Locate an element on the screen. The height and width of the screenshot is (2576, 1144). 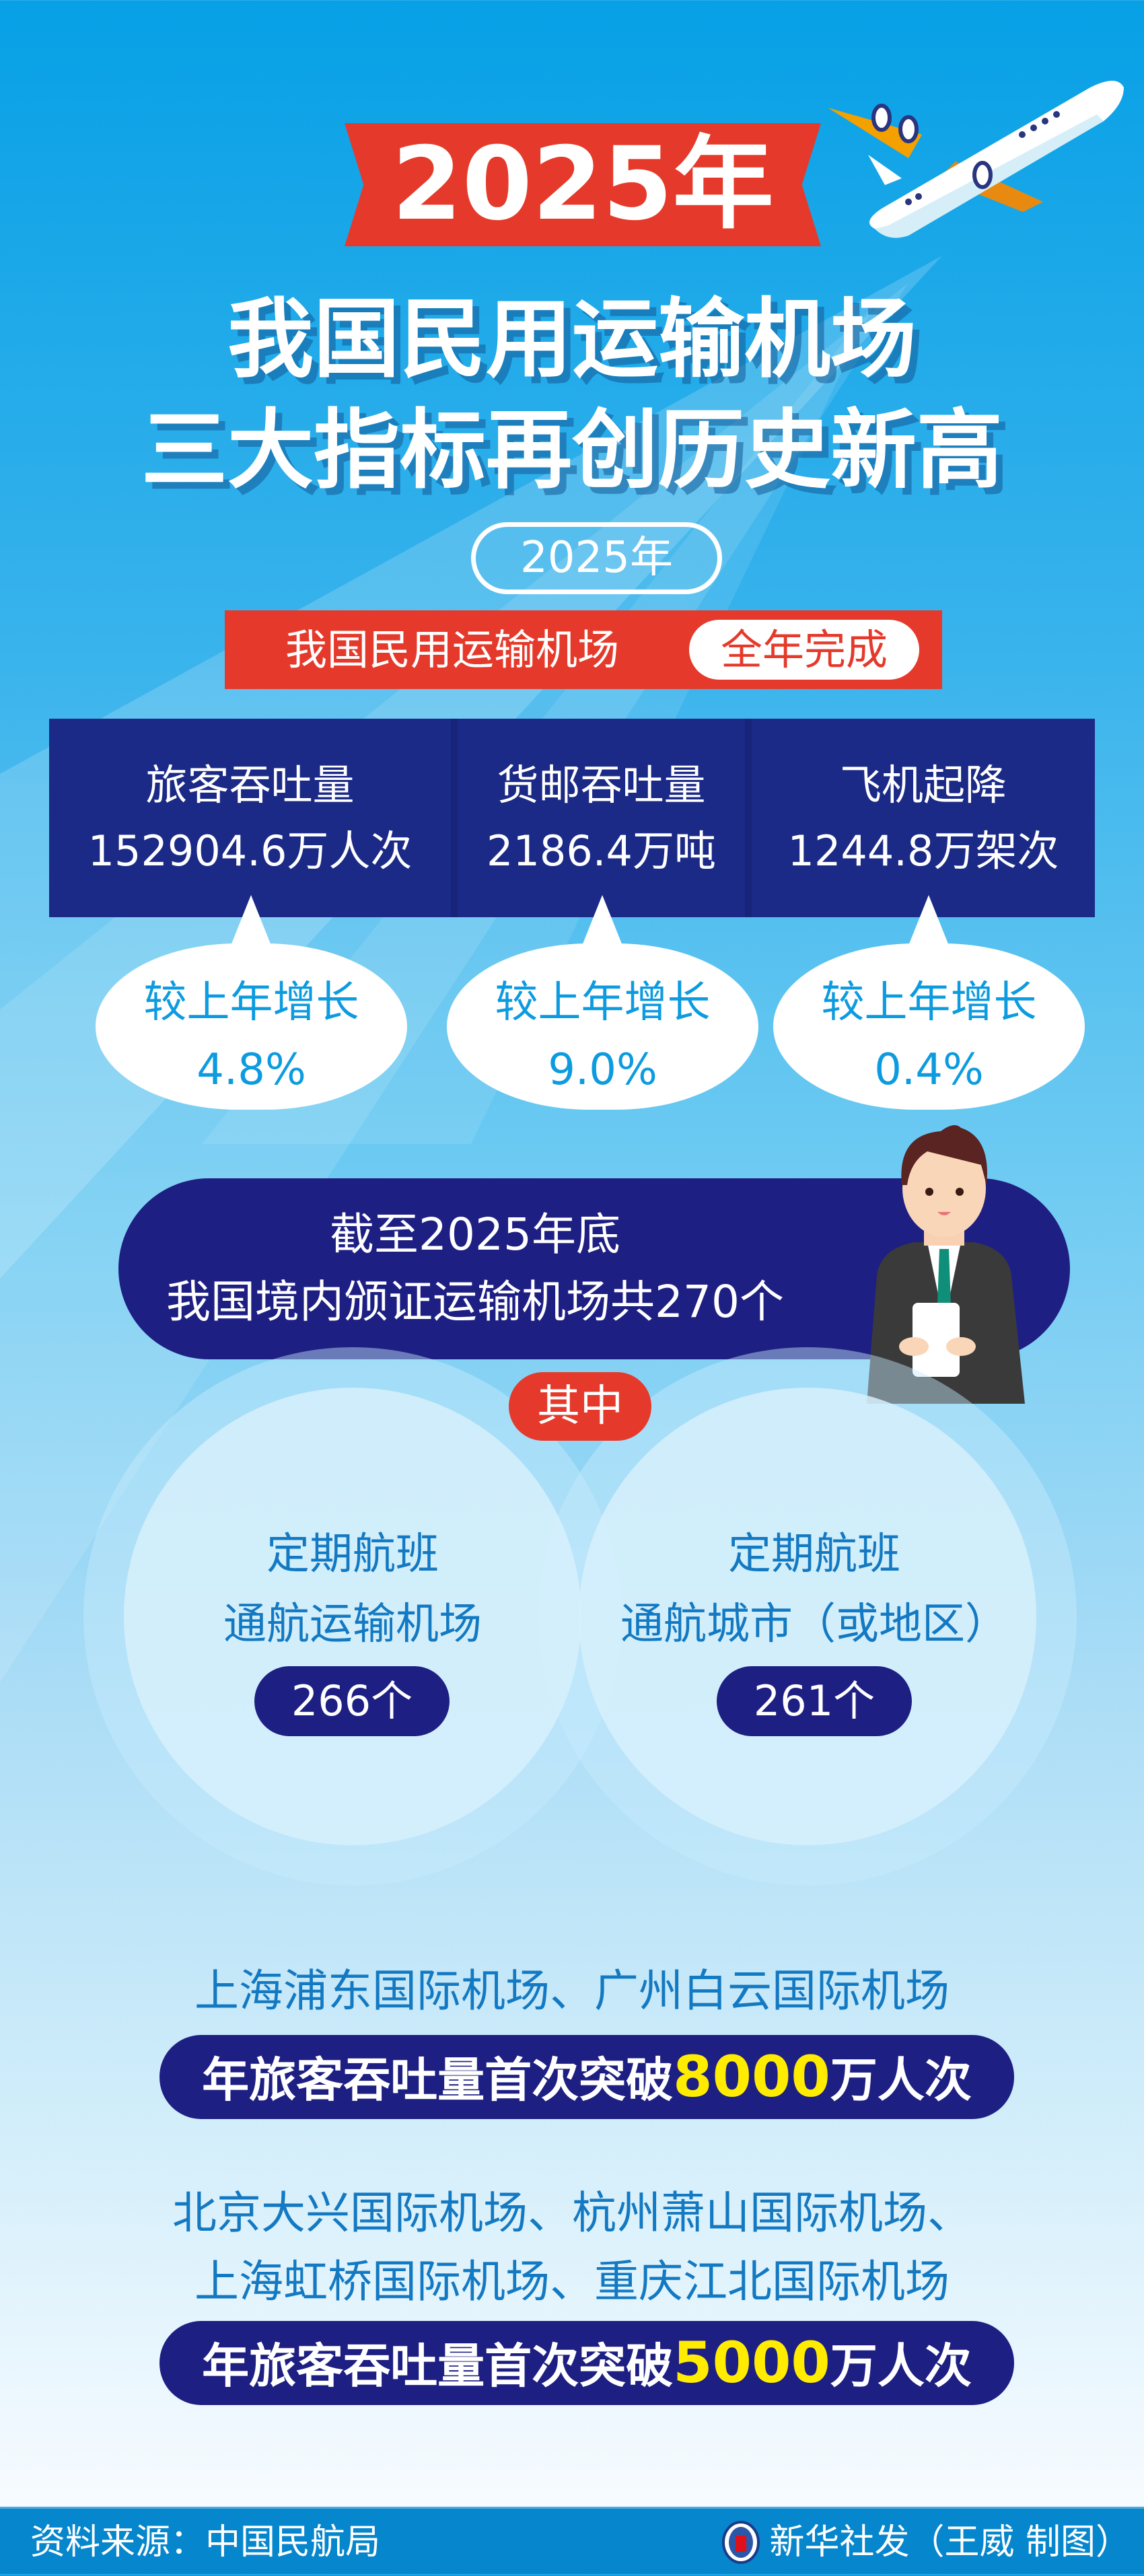
stat-label: 飞机起降 is located at coordinates (923, 785).